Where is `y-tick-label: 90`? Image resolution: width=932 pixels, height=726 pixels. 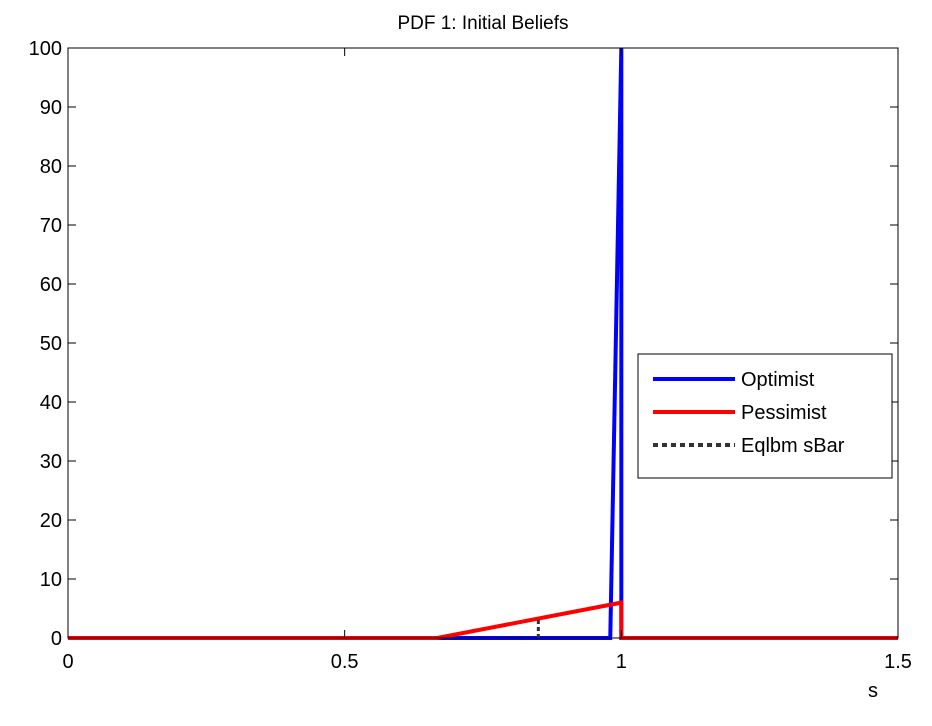
y-tick-label: 90 is located at coordinates (51, 108).